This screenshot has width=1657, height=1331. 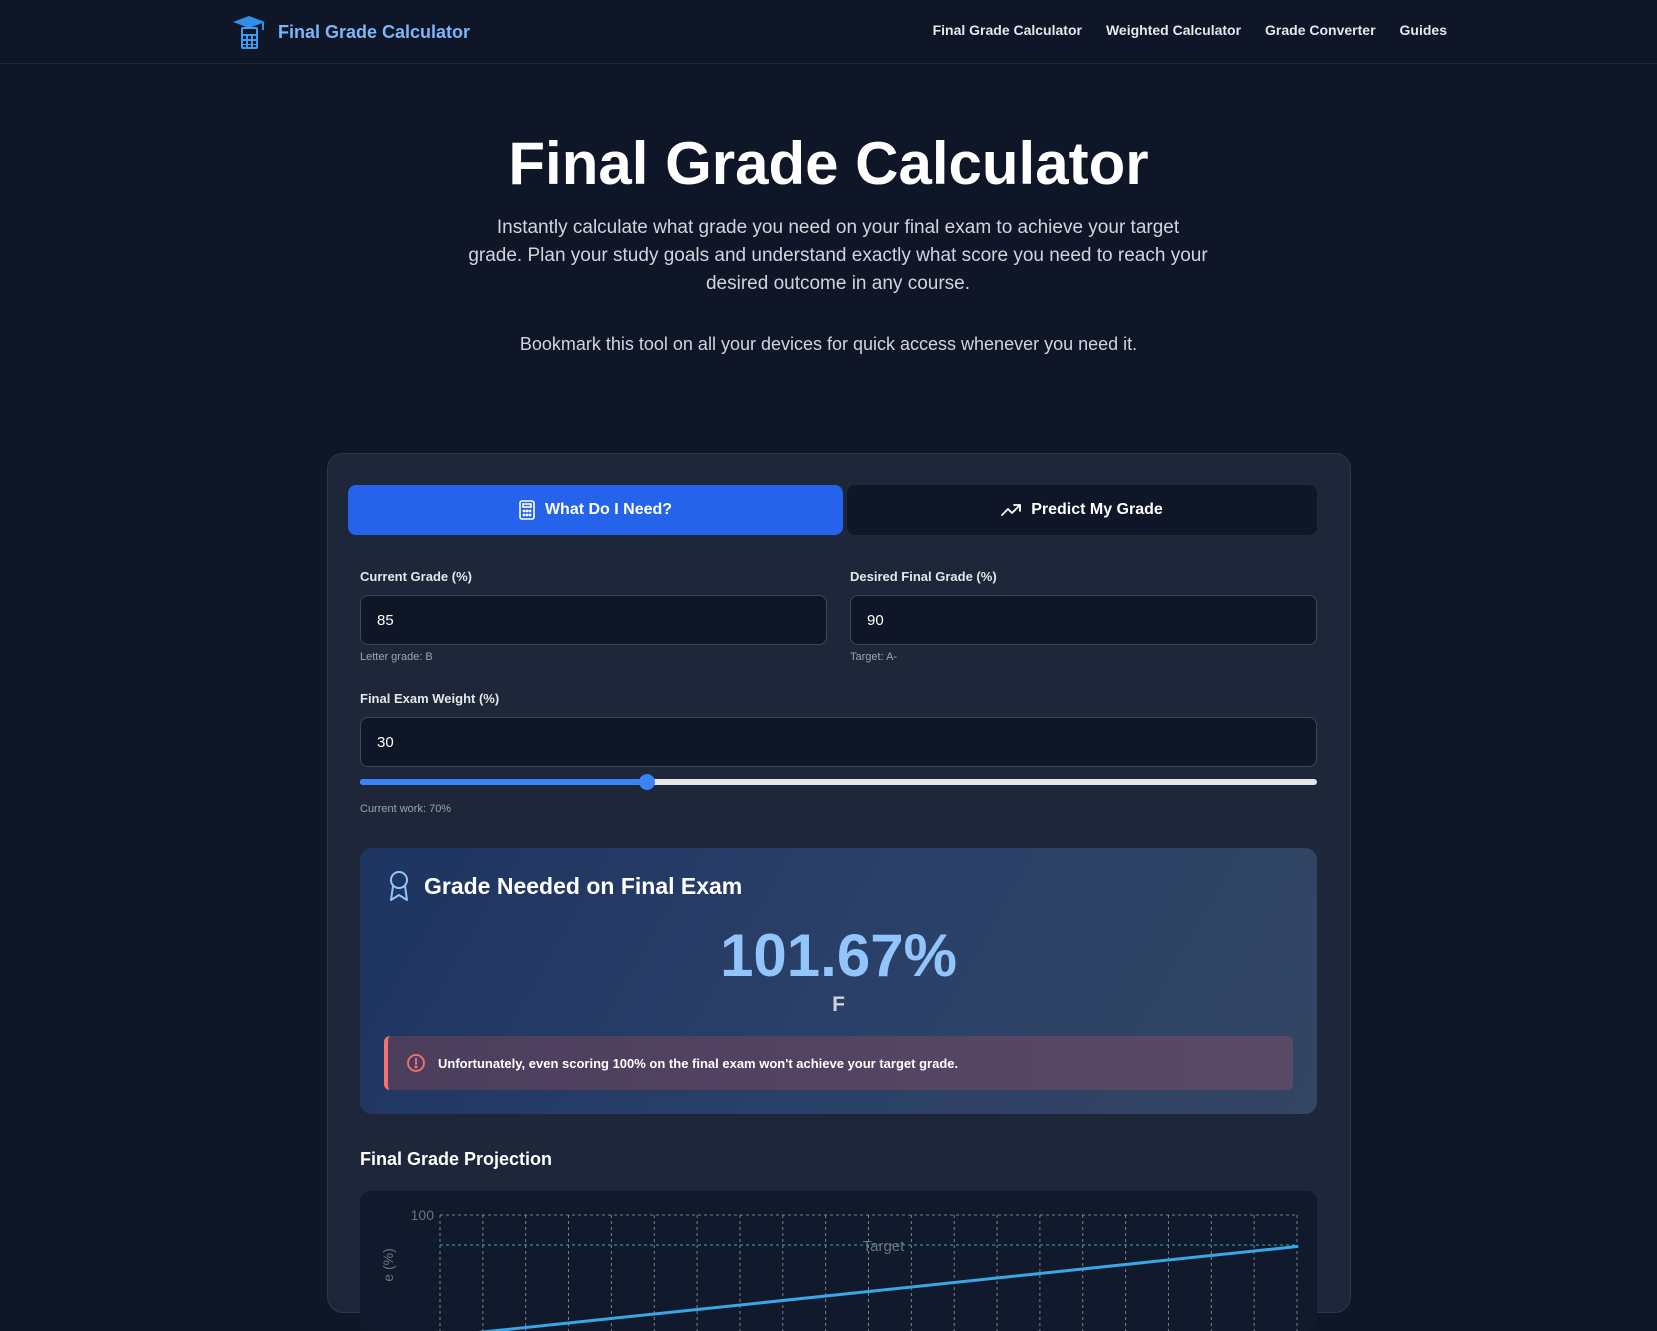 I want to click on y-tick-label: 100, so click(x=423, y=1215).